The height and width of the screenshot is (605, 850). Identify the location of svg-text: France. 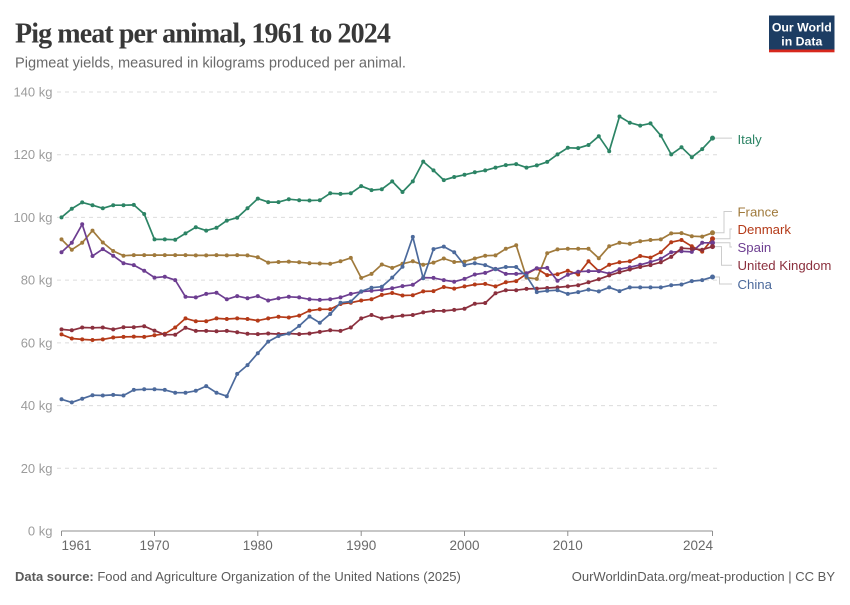
(758, 211).